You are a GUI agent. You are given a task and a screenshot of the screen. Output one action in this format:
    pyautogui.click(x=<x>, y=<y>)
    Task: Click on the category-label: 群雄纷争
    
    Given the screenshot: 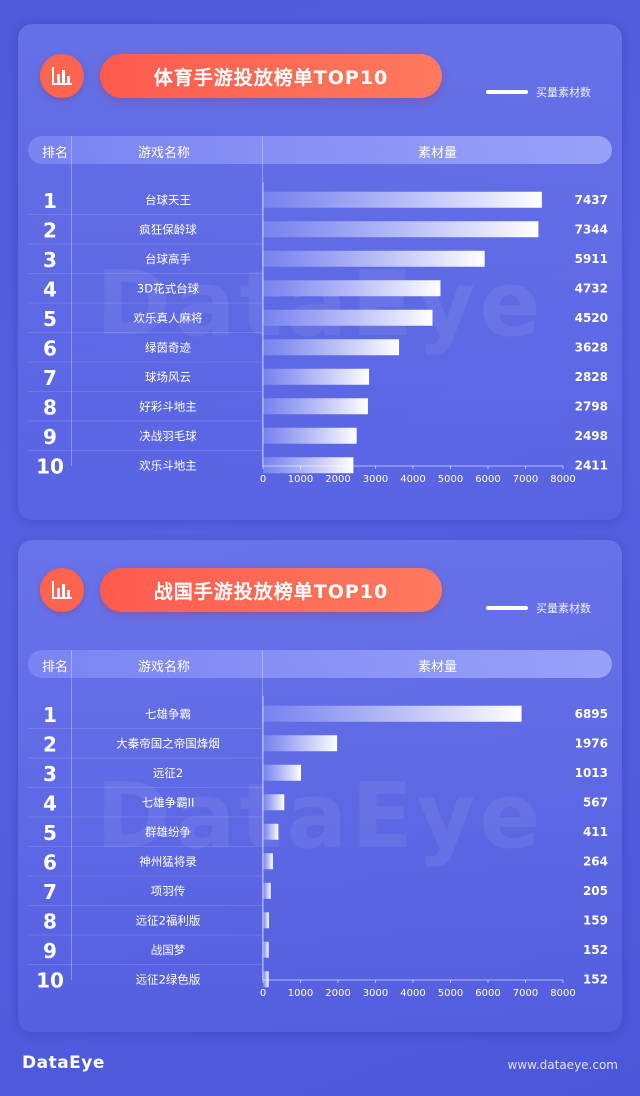 What is the action you would take?
    pyautogui.click(x=168, y=832)
    